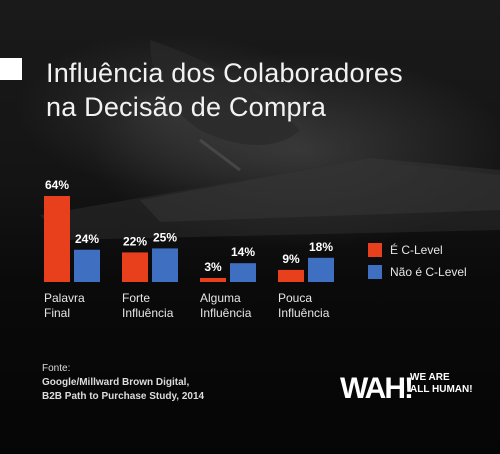 This screenshot has height=454, width=500. What do you see at coordinates (213, 267) in the screenshot?
I see `data-label-c-level-2: 3%` at bounding box center [213, 267].